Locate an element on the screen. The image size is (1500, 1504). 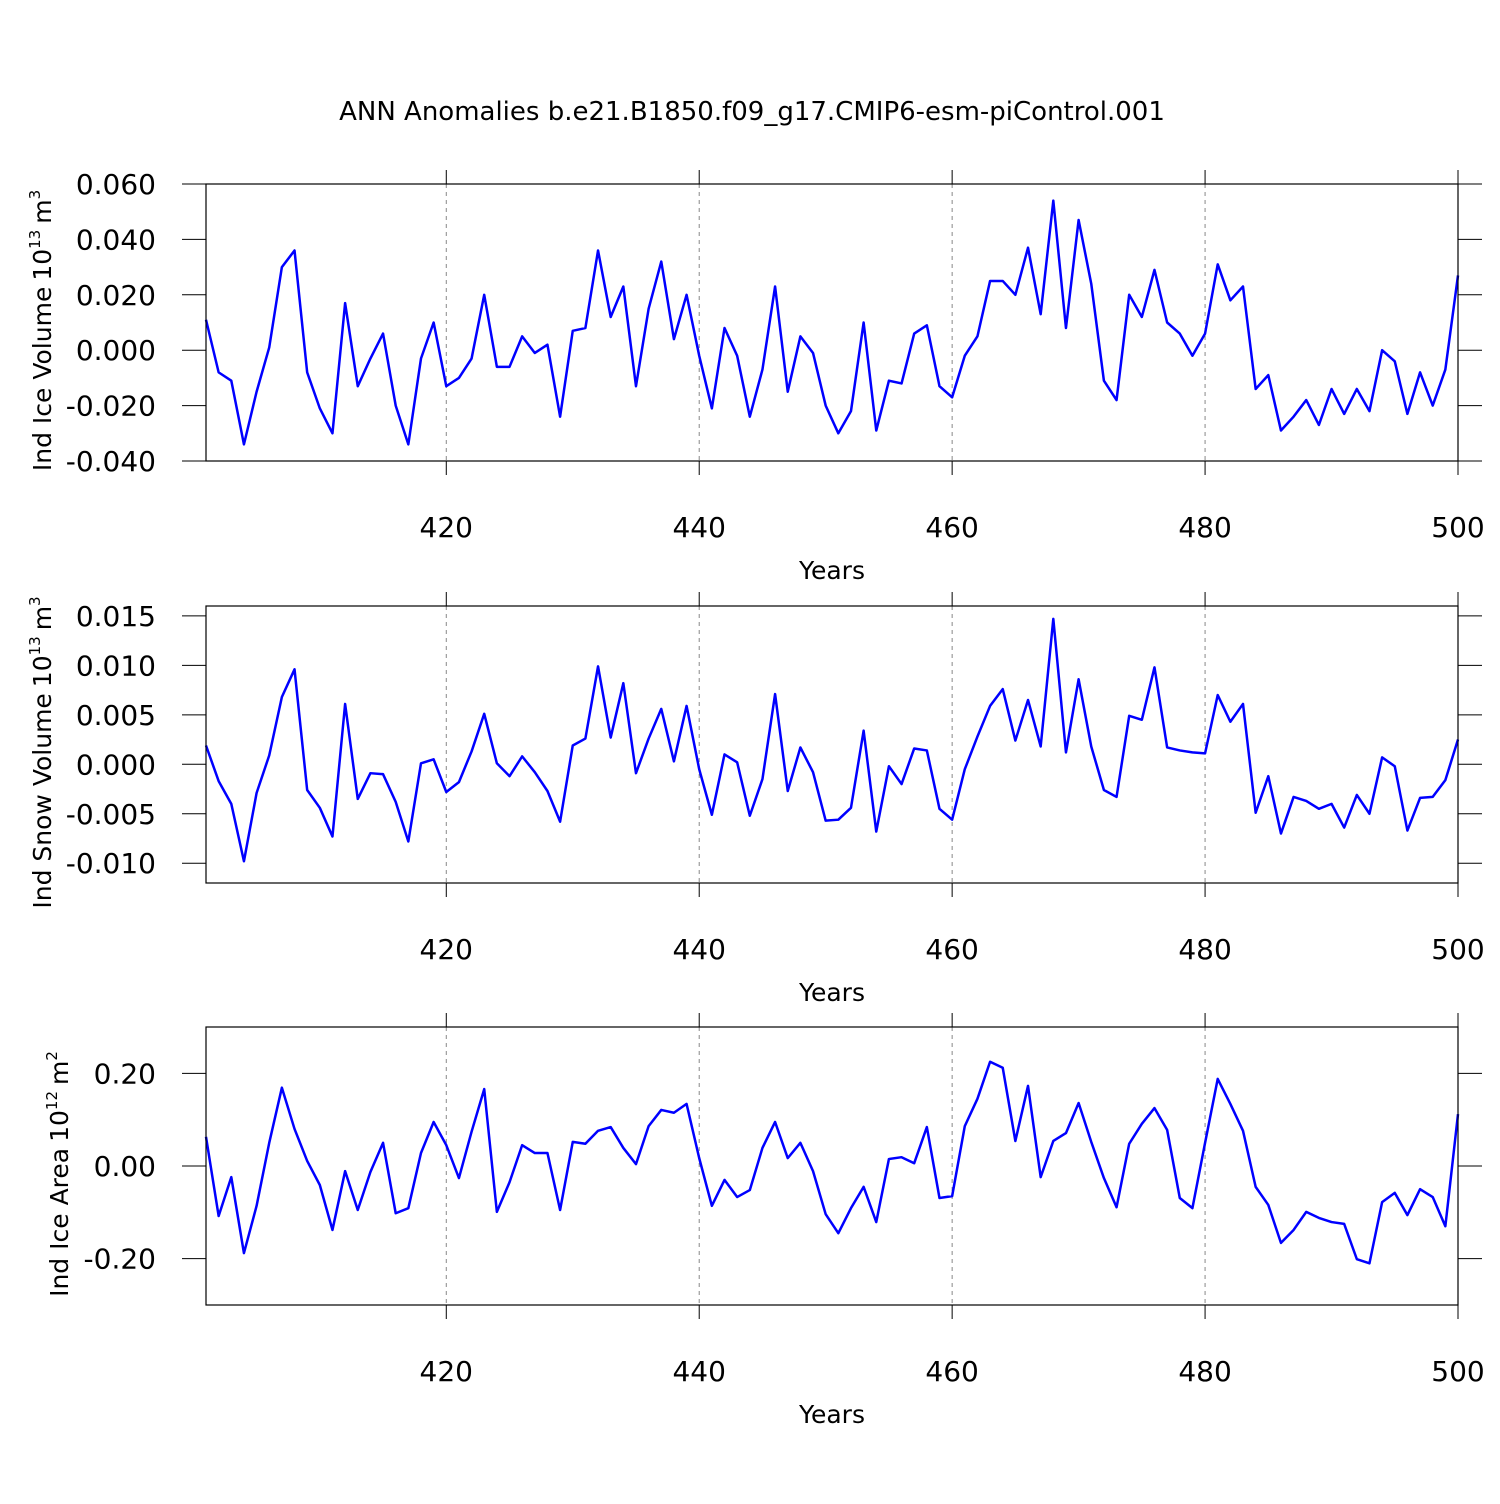
y-tick-label: 0.00 is located at coordinates (125, 1166).